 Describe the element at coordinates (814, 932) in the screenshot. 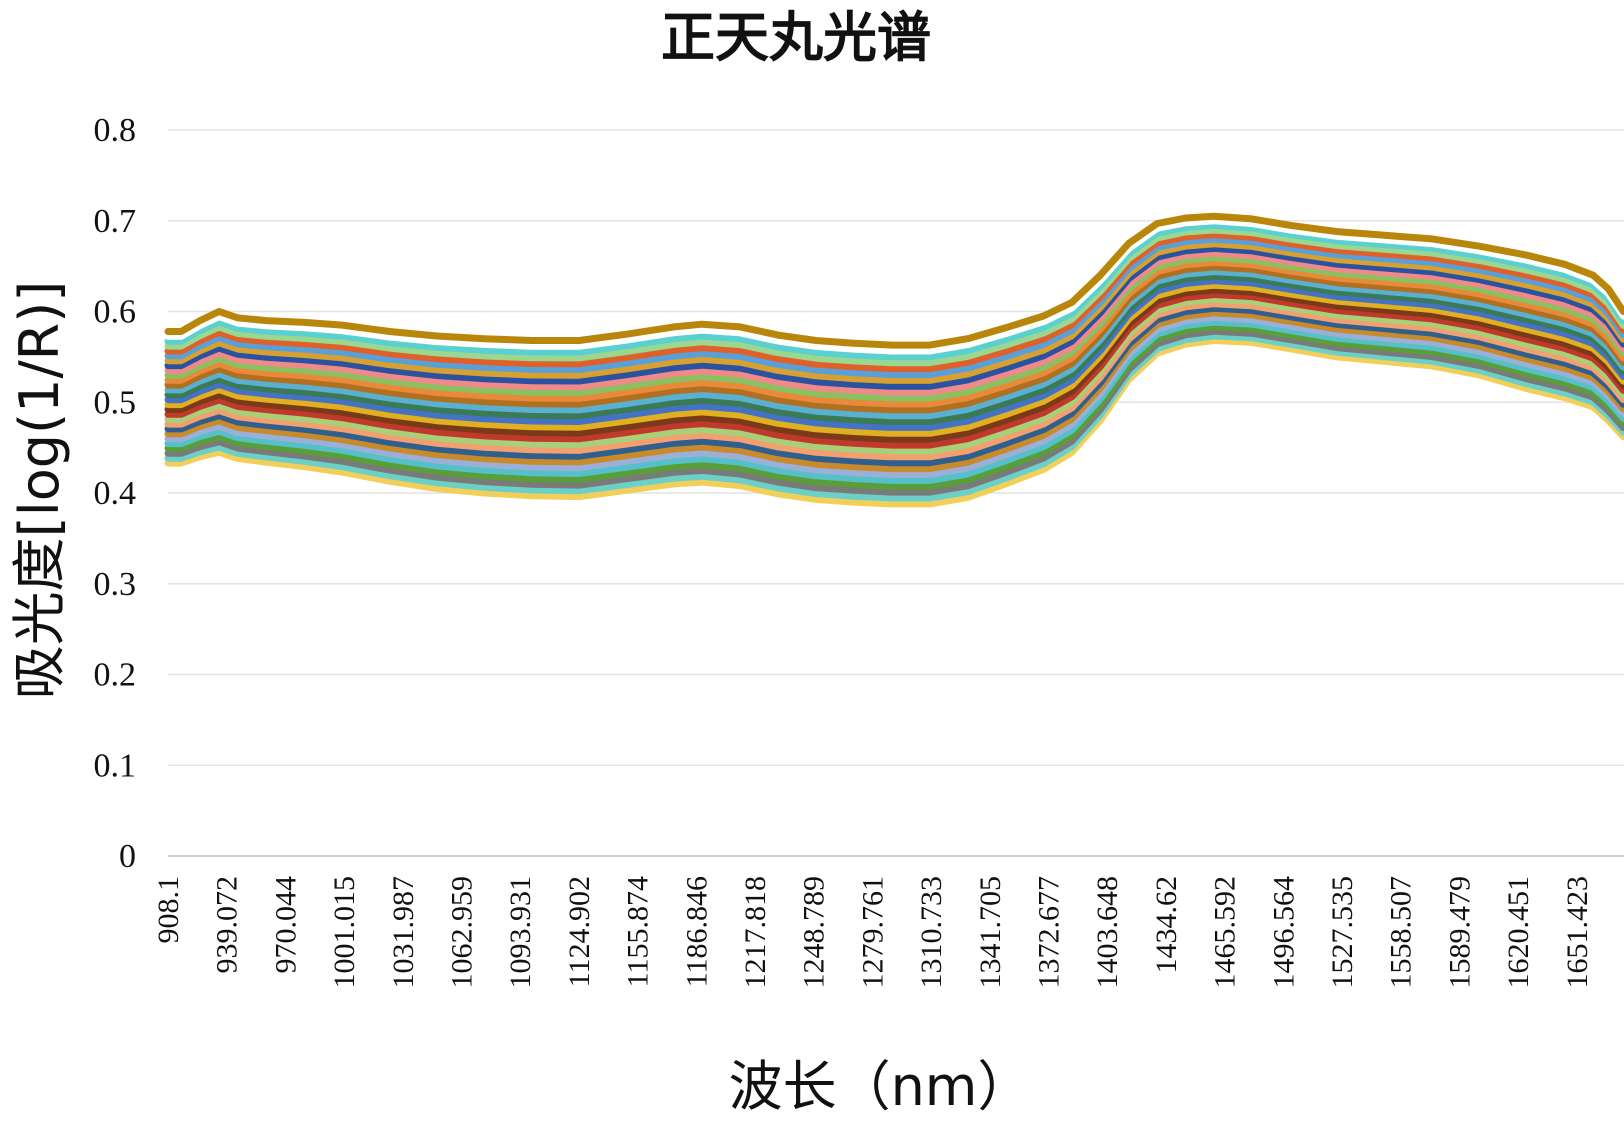

I see `x-tick-label: 1248.789` at that location.